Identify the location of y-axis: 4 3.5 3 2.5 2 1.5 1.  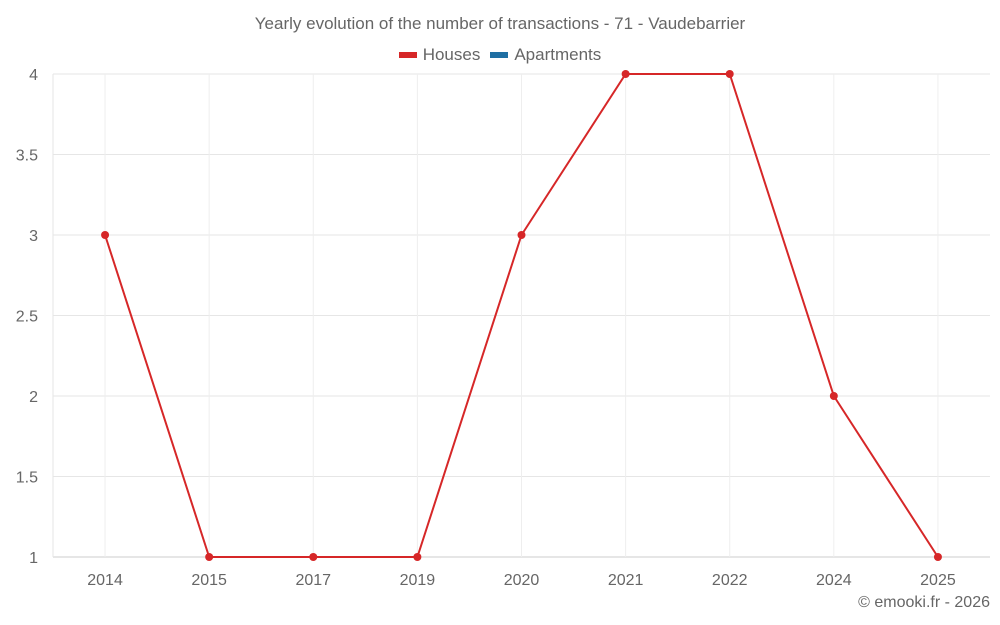
(27, 317).